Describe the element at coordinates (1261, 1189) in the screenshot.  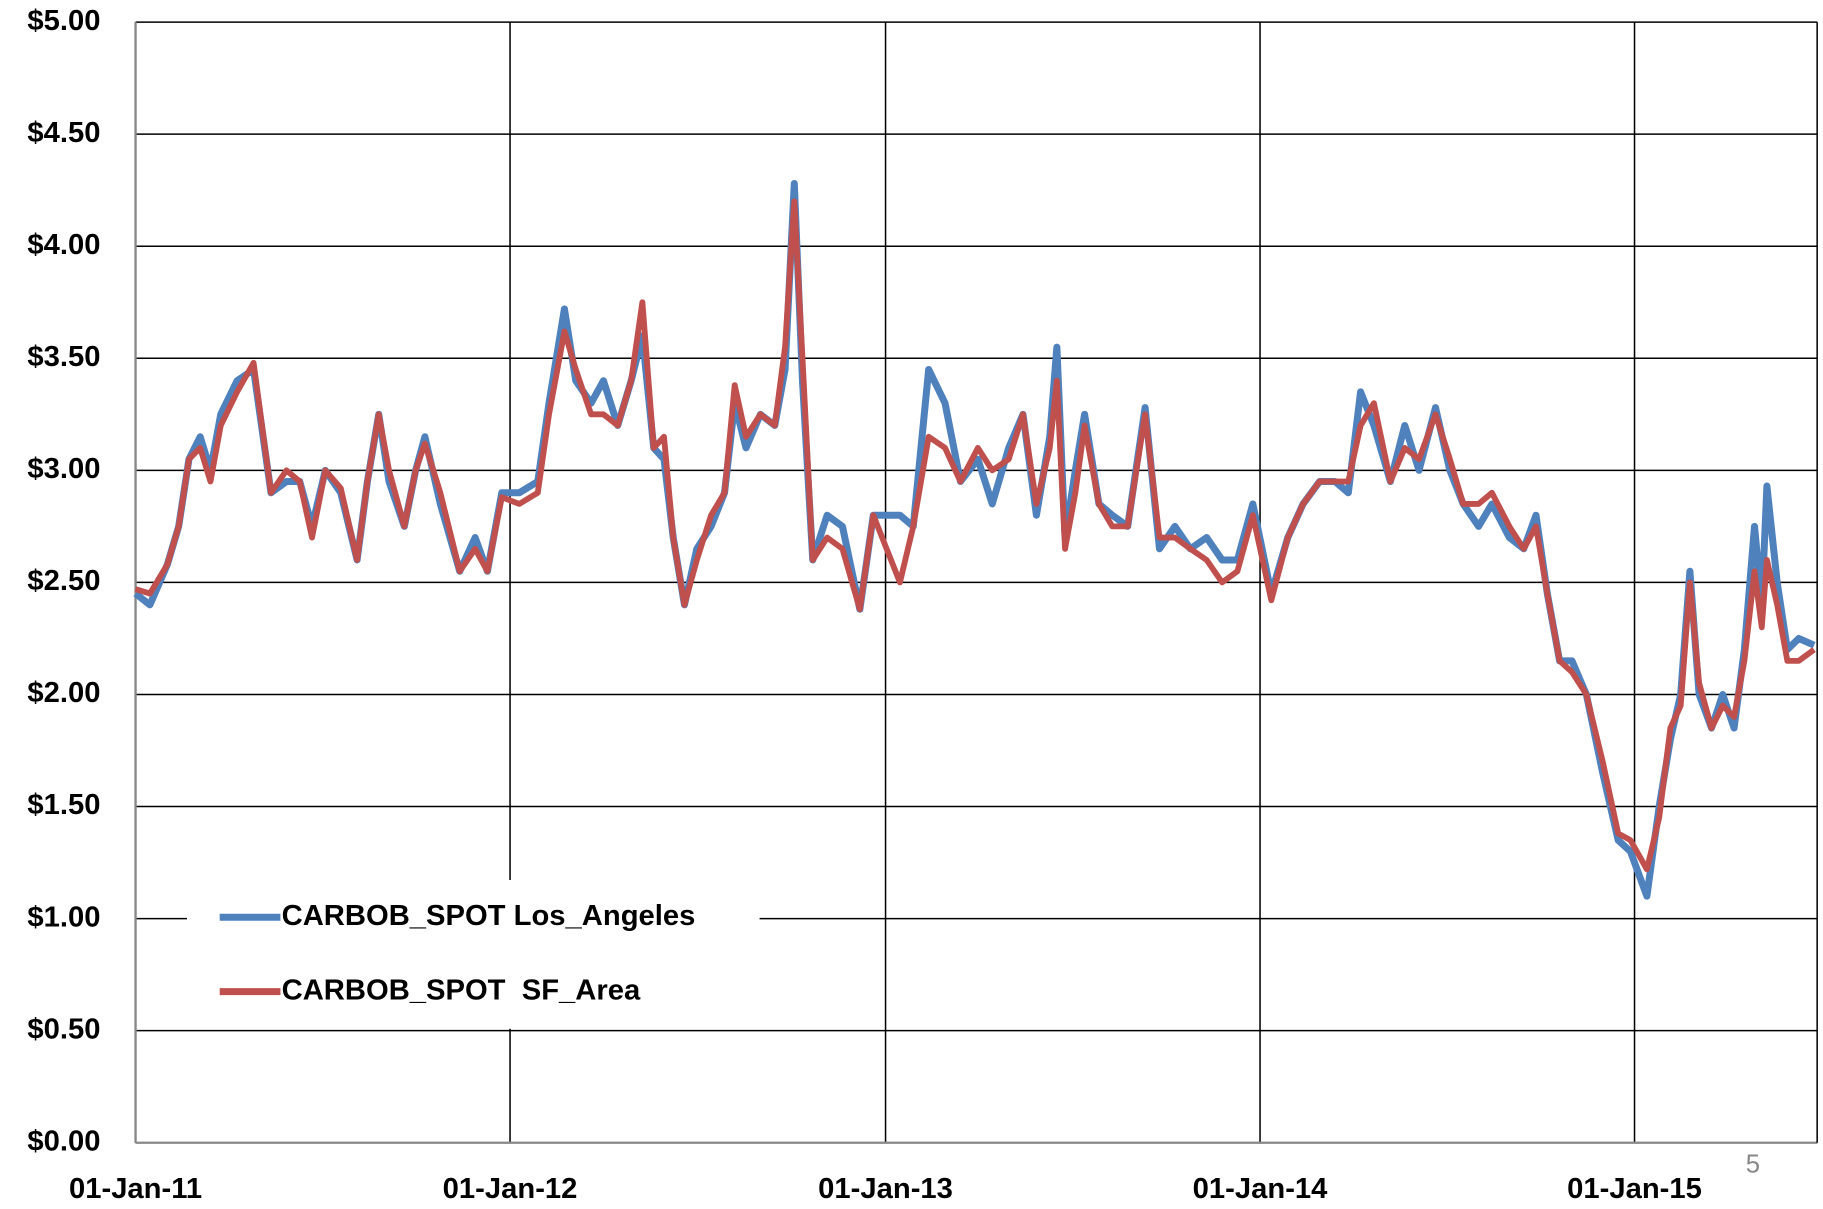
I see `x-tick-label: 01-Jan-14` at that location.